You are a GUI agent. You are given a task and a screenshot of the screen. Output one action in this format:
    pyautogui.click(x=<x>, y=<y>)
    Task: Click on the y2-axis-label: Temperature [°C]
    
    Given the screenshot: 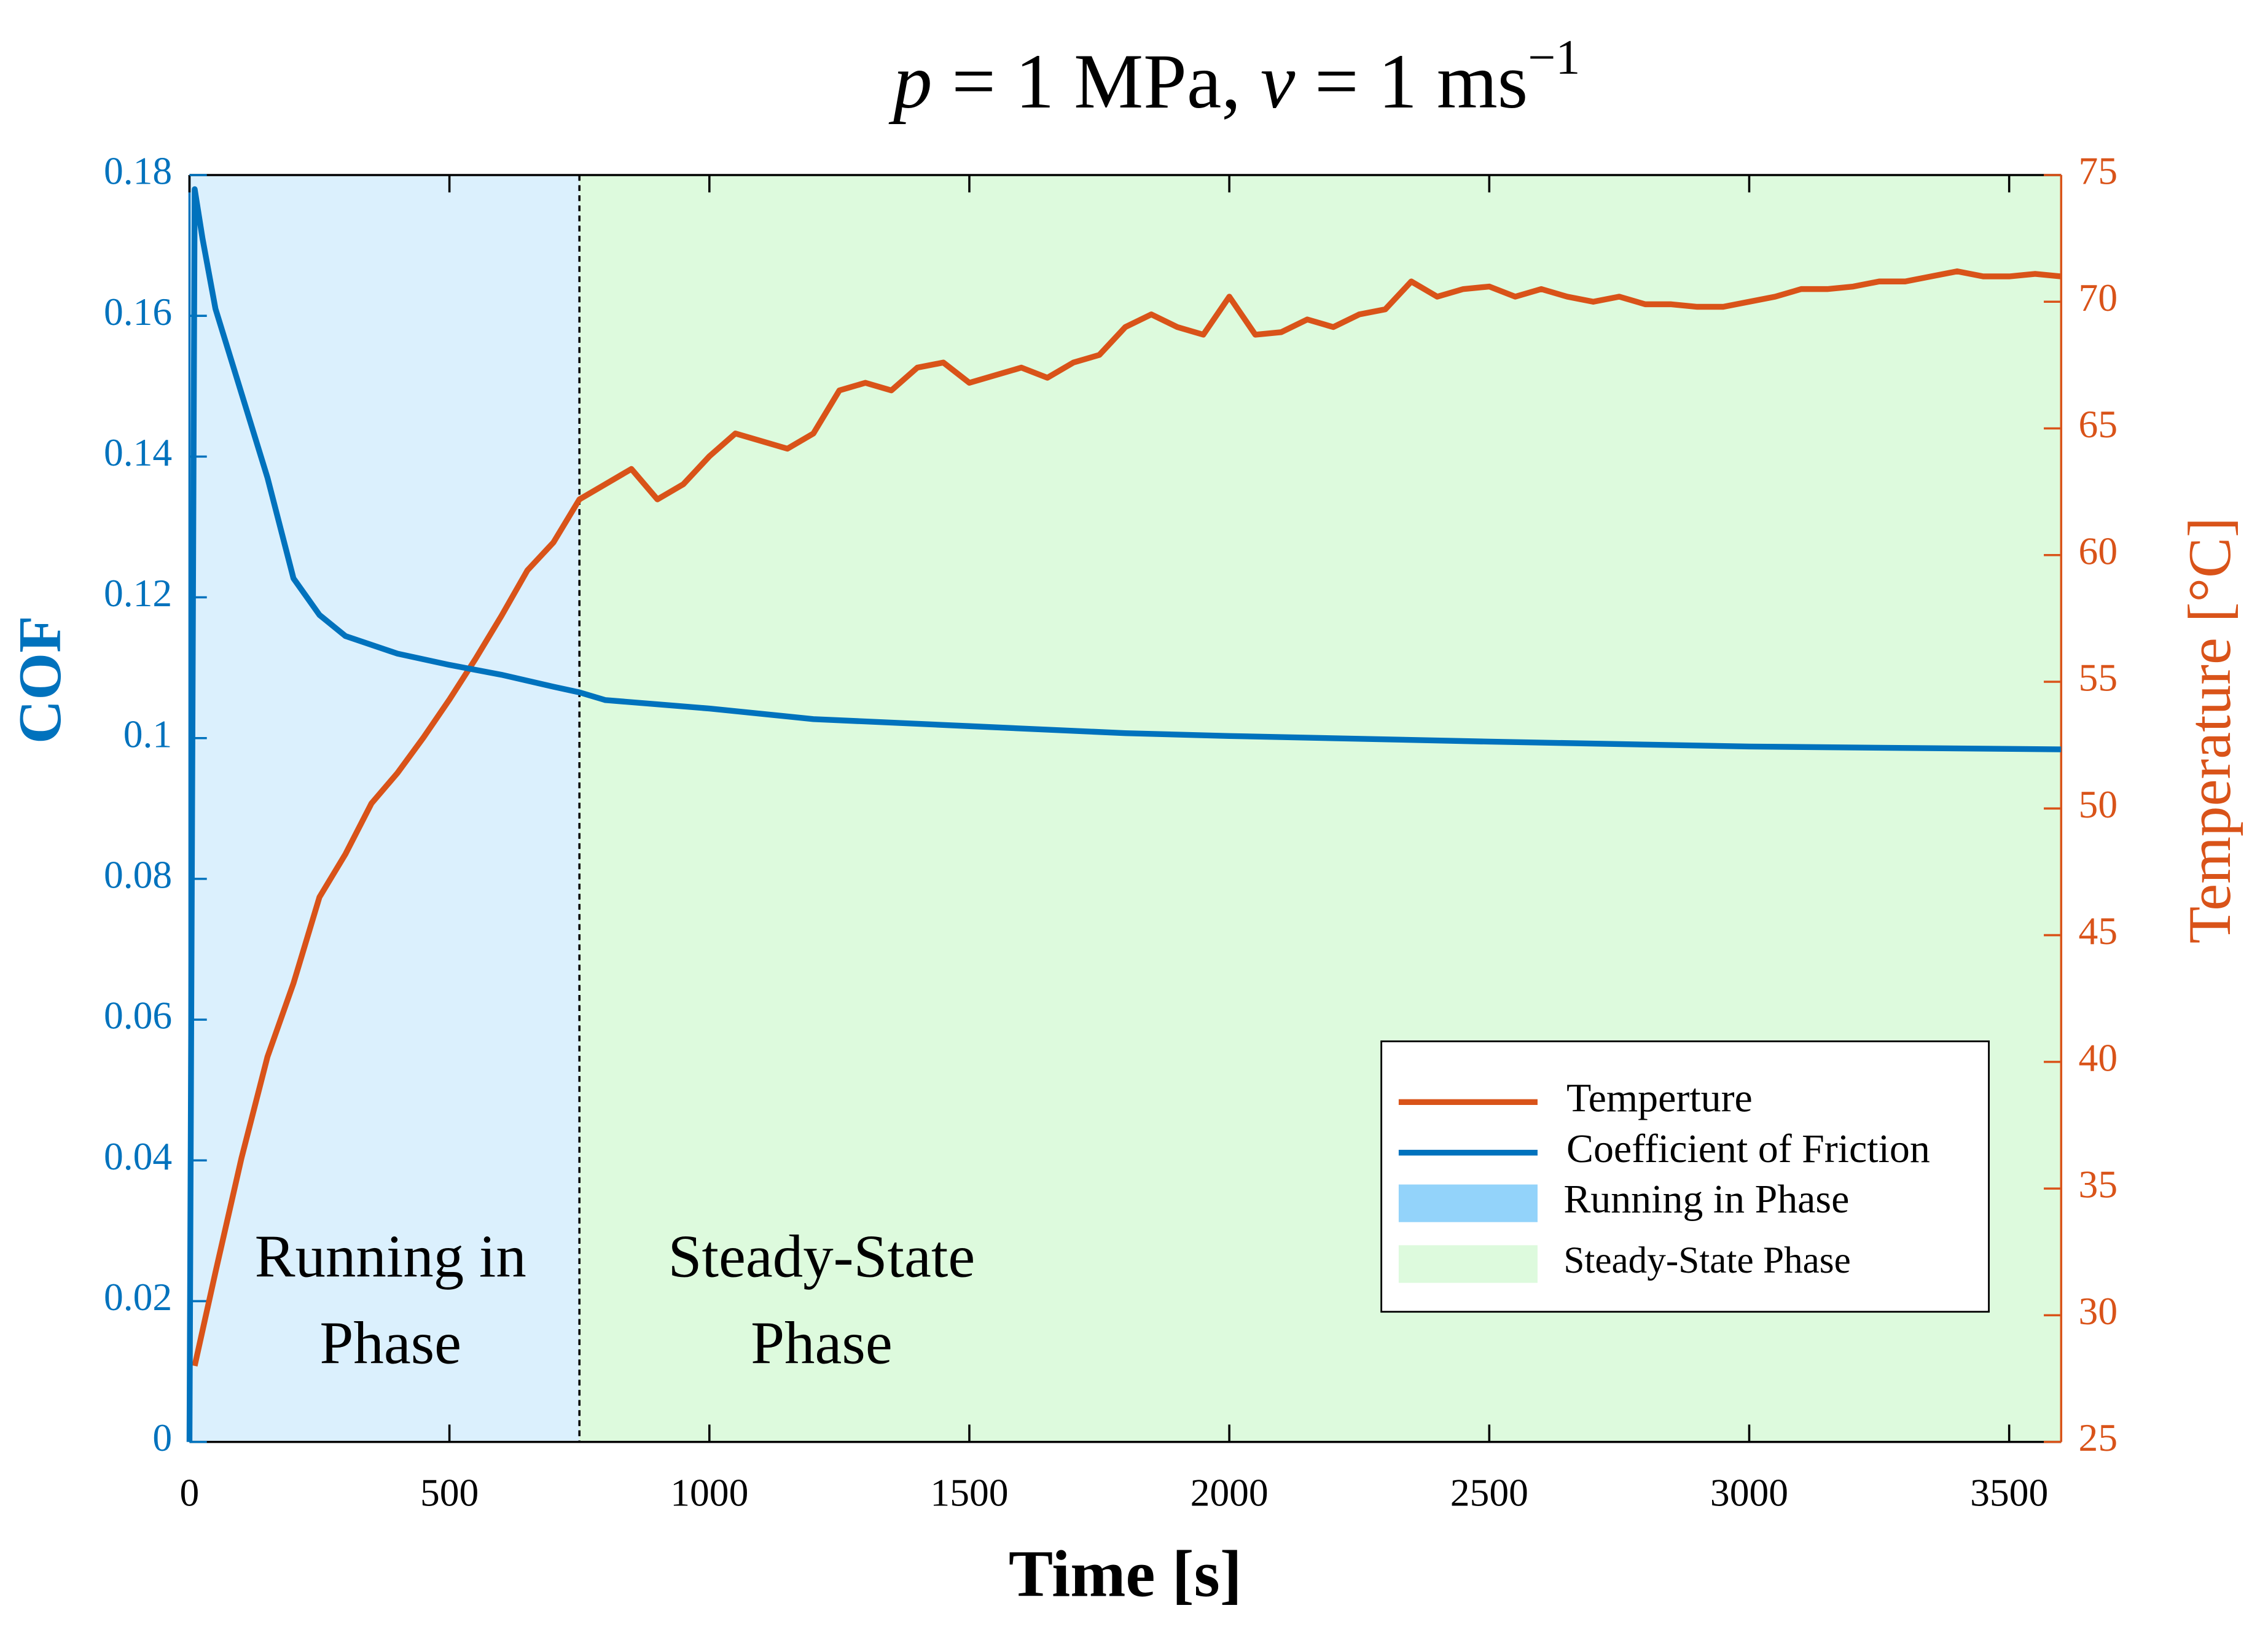 What is the action you would take?
    pyautogui.click(x=2209, y=730)
    